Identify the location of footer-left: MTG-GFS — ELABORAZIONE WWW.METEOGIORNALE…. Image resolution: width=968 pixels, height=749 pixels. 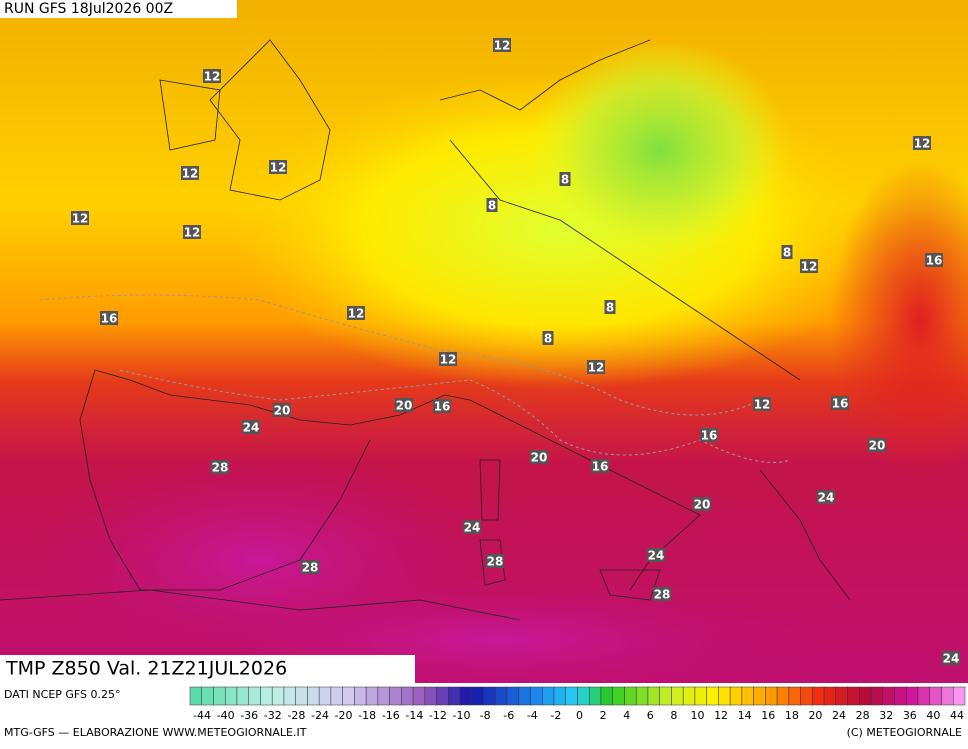
(155, 732).